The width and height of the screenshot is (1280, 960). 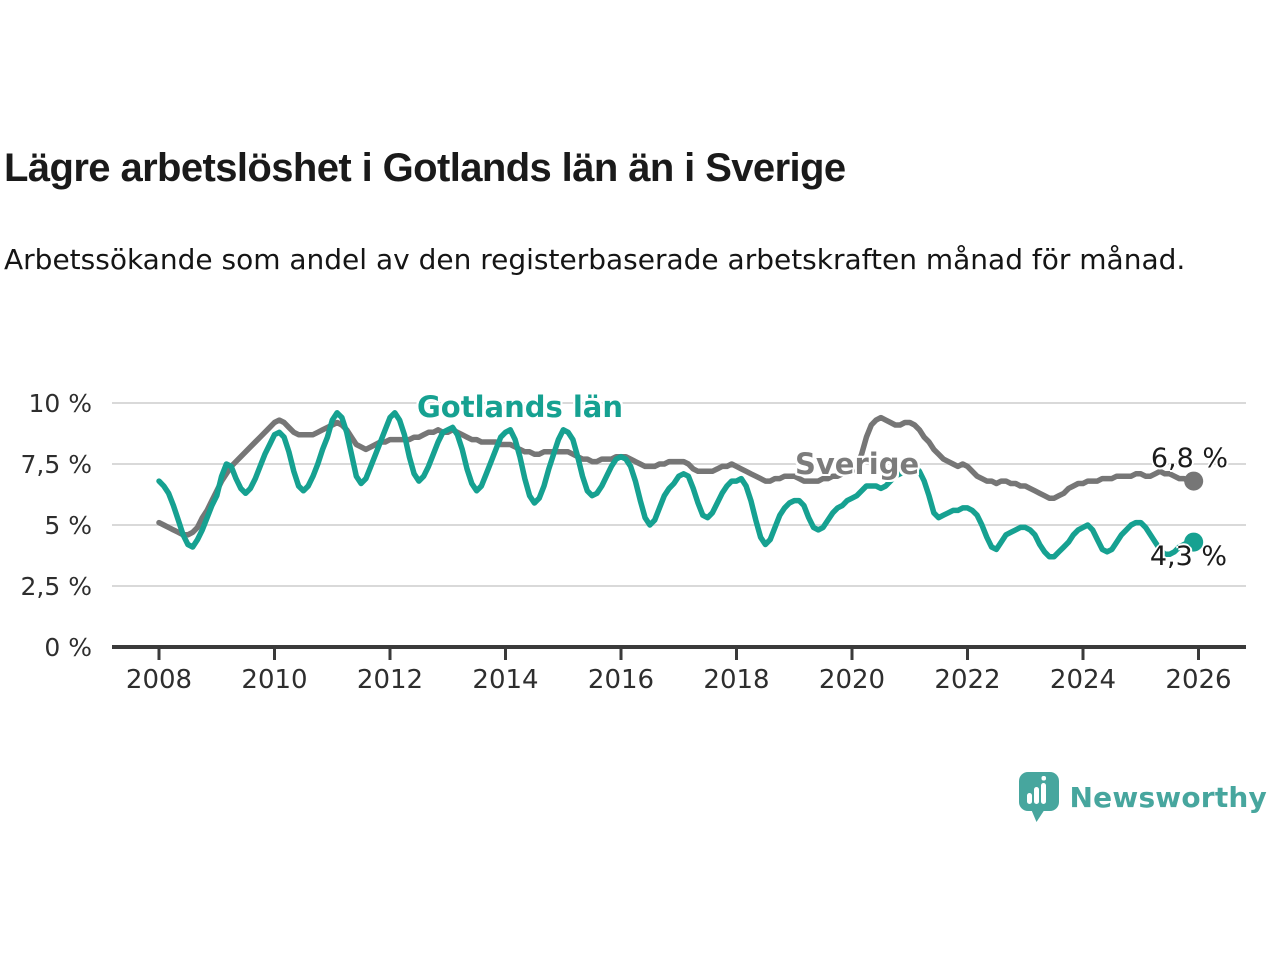 I want to click on newsworthy-brand-name: Newsworthy, so click(x=1168, y=797).